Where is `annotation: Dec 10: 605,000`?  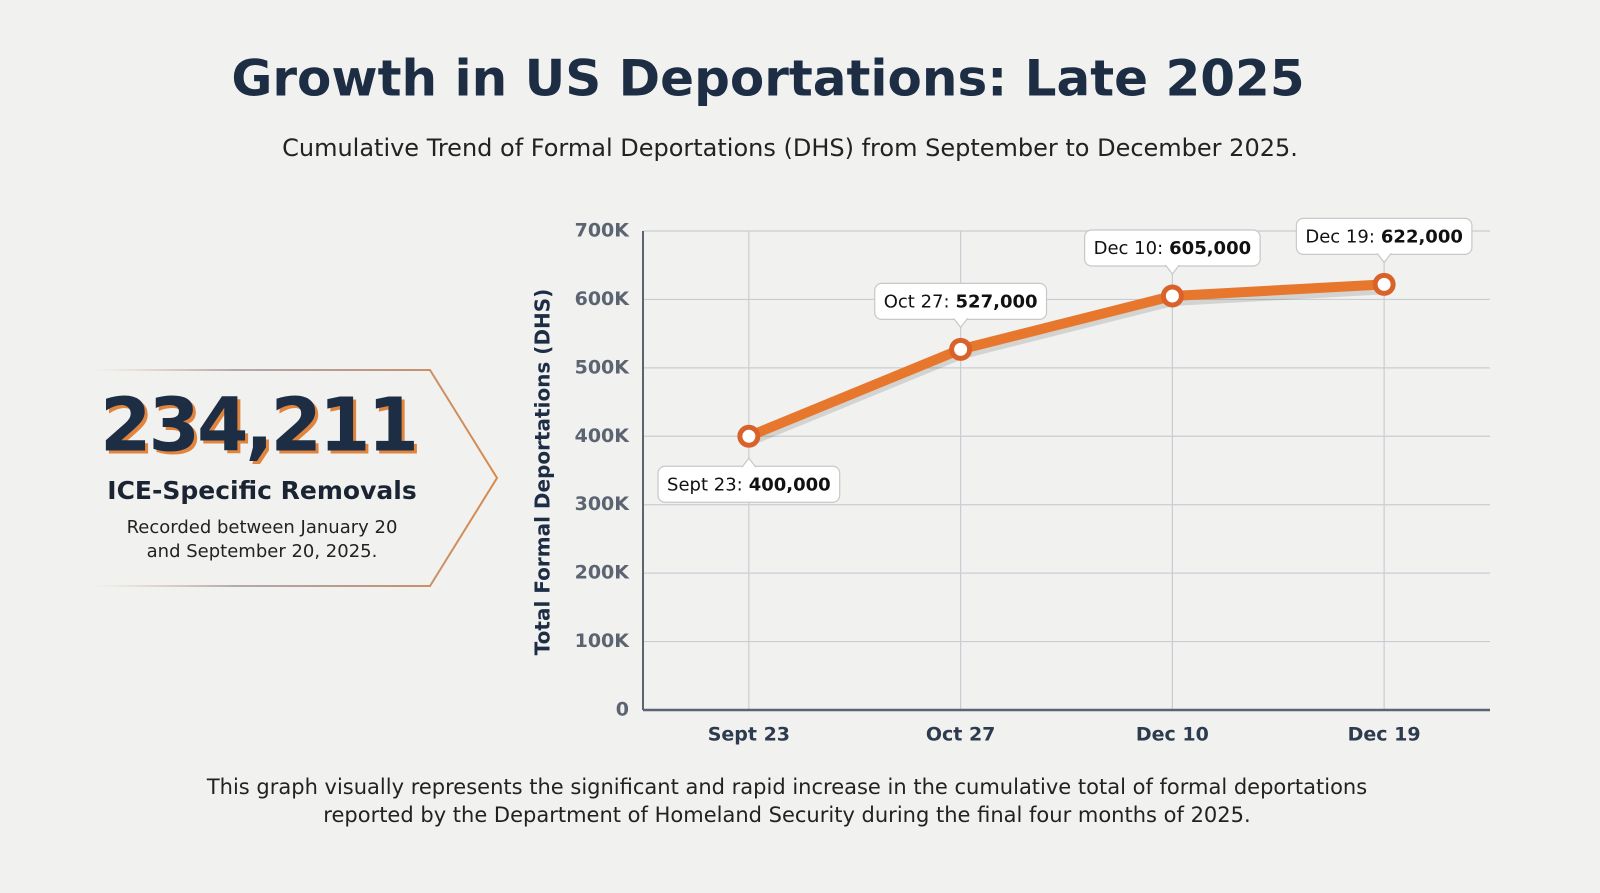 annotation: Dec 10: 605,000 is located at coordinates (1172, 252).